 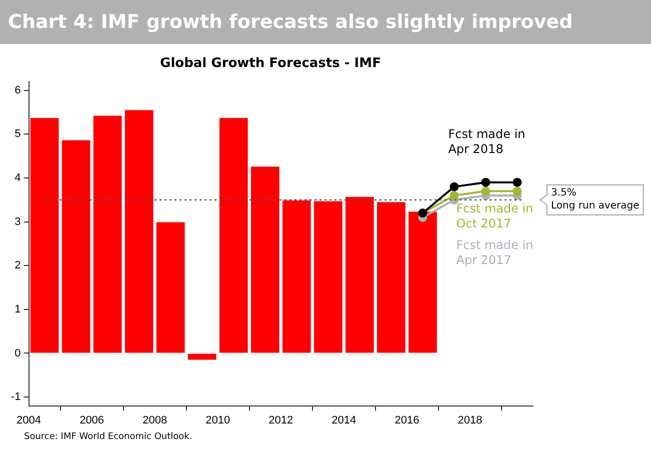 What do you see at coordinates (270, 64) in the screenshot?
I see `chart-subtitle: Global Growth Forecasts - IMF` at bounding box center [270, 64].